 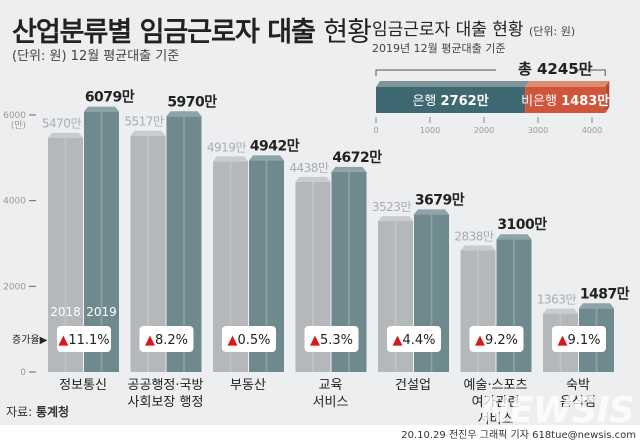 I want to click on growth-percent: 9.2%, so click(x=501, y=340).